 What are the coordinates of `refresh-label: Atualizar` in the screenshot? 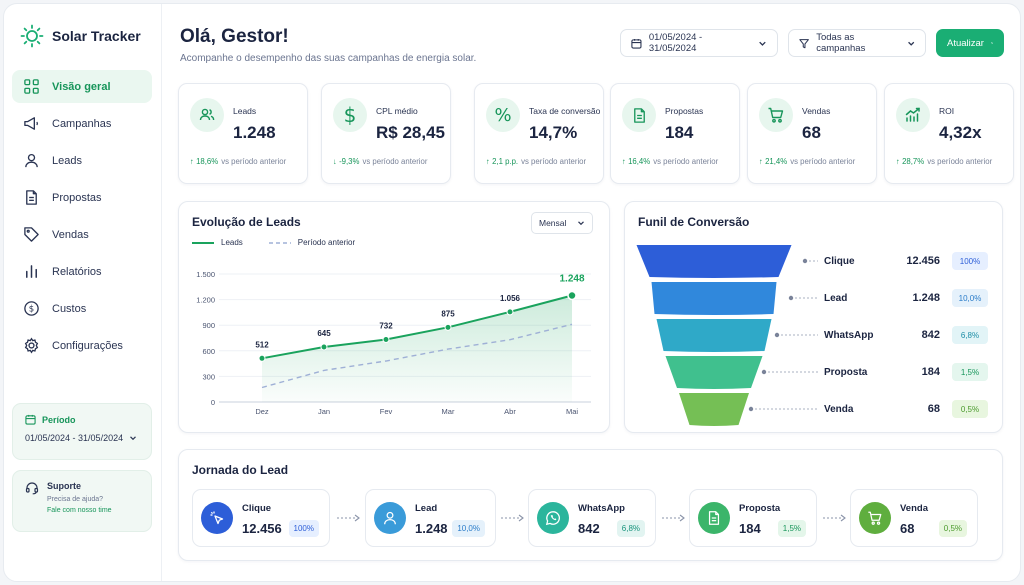 It's located at (965, 43).